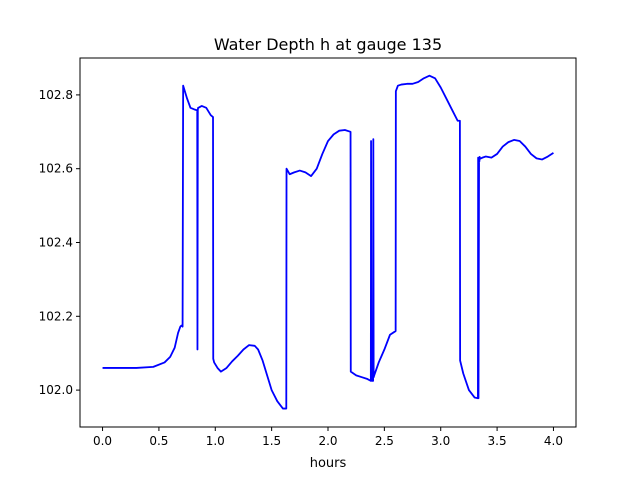  I want to click on x-tick-label: 0.5, so click(158, 441).